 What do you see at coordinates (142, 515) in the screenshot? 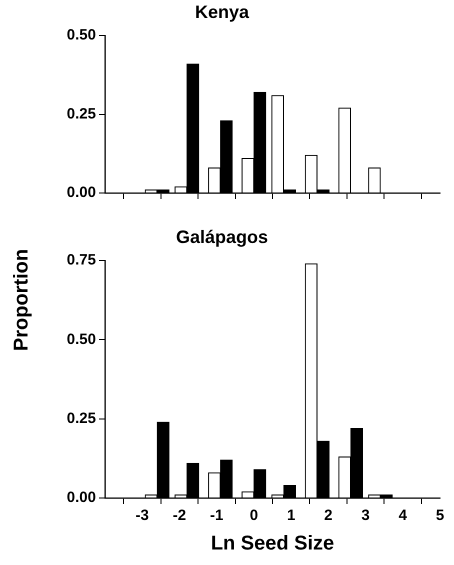
I see `x-tick-label: -3` at bounding box center [142, 515].